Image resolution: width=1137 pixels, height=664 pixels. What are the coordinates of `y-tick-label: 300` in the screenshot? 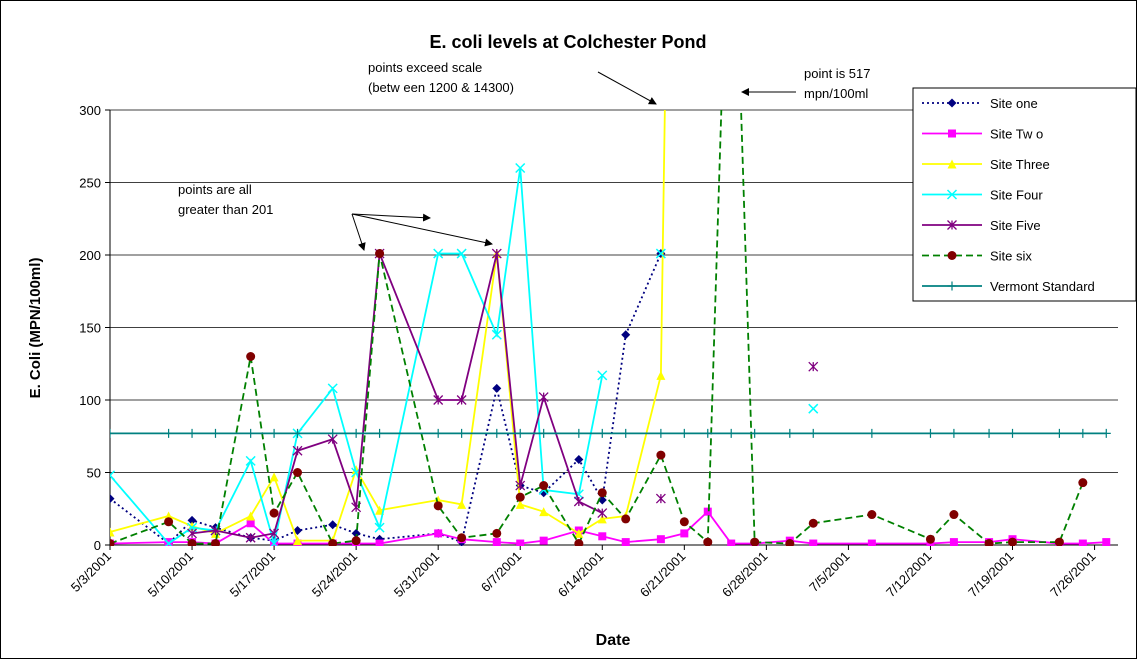 It's located at (90, 110).